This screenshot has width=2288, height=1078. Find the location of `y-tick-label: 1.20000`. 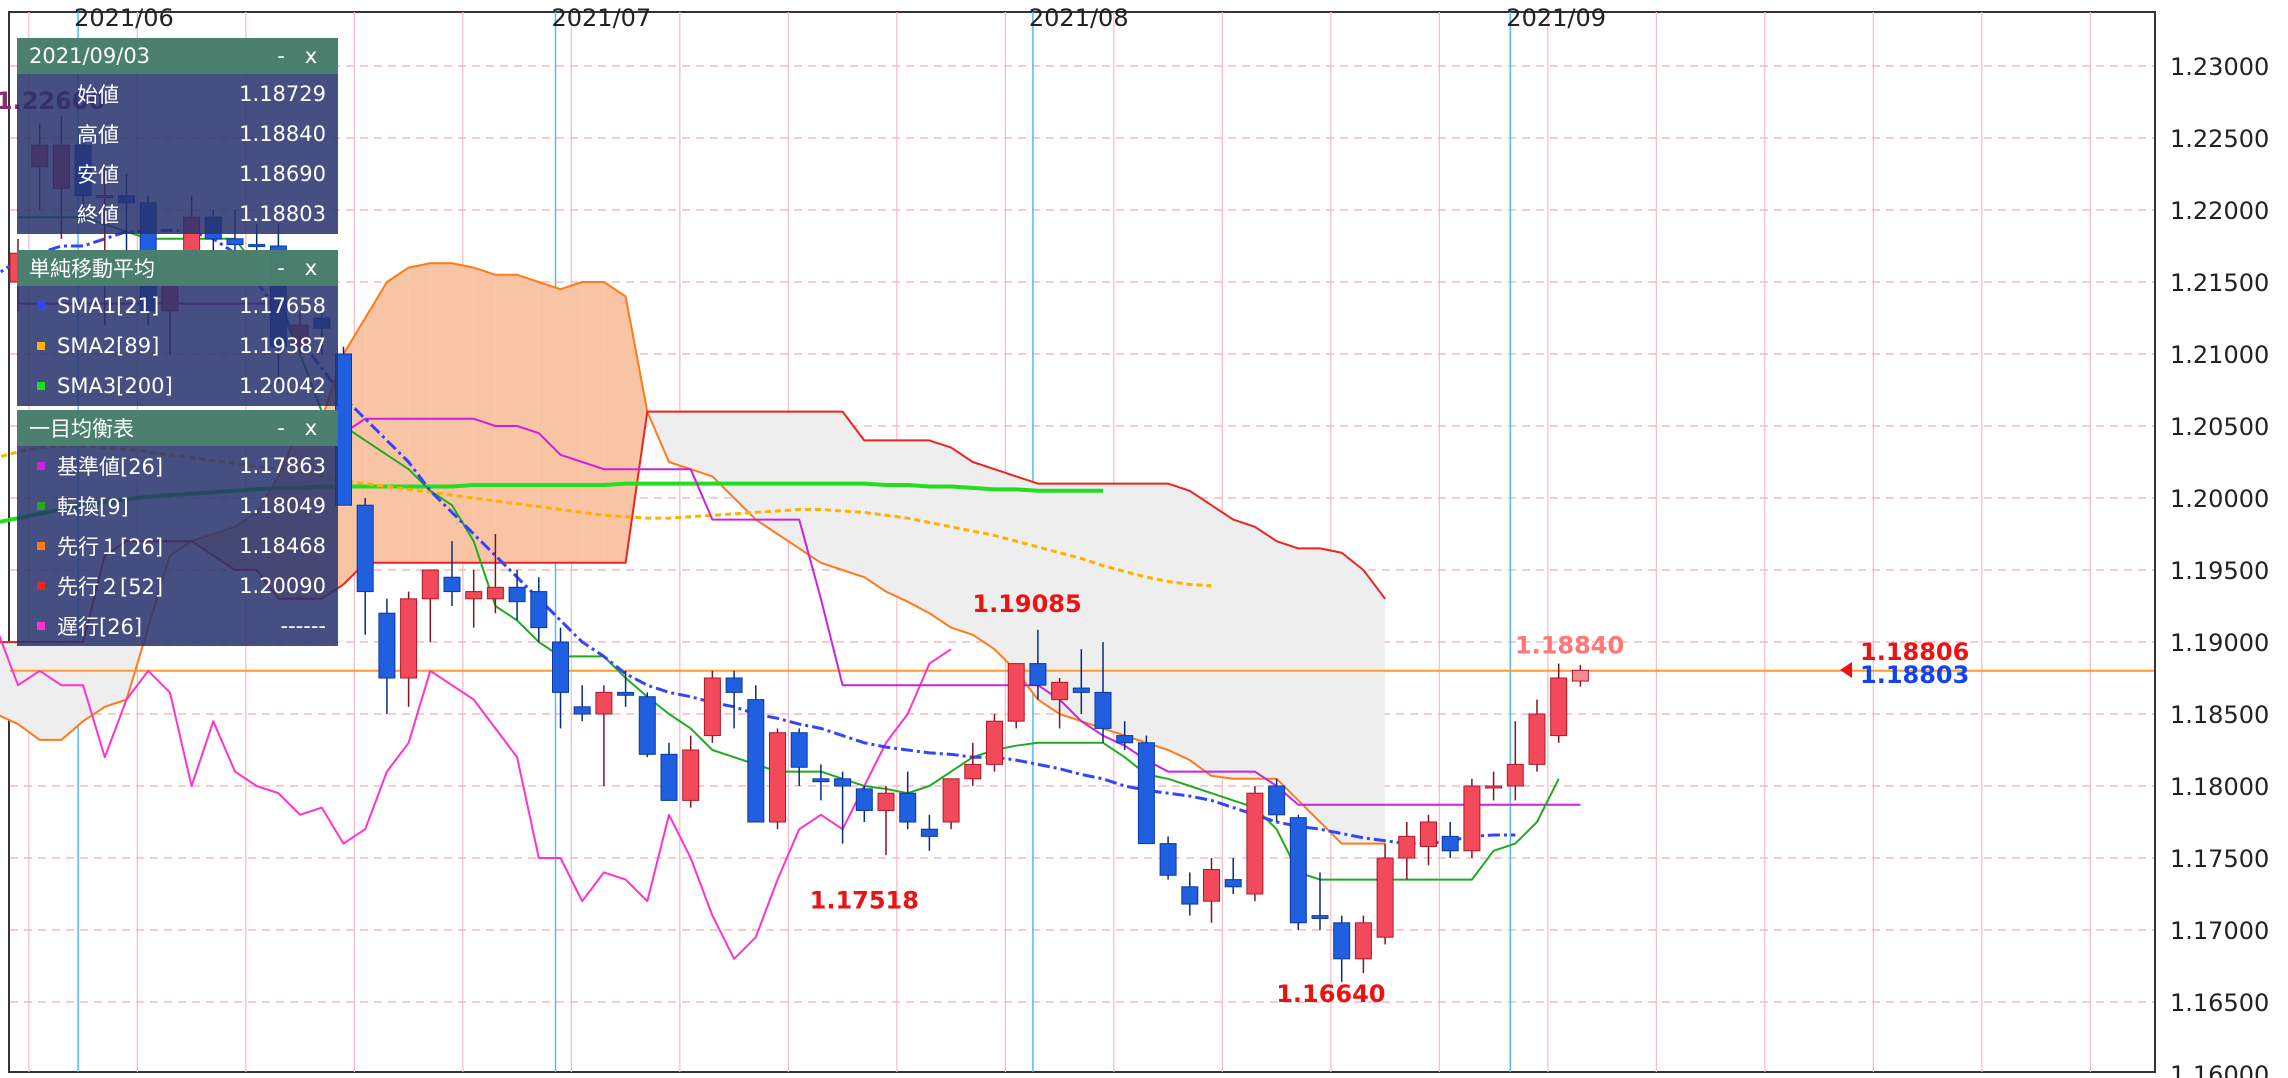

y-tick-label: 1.20000 is located at coordinates (2219, 499).